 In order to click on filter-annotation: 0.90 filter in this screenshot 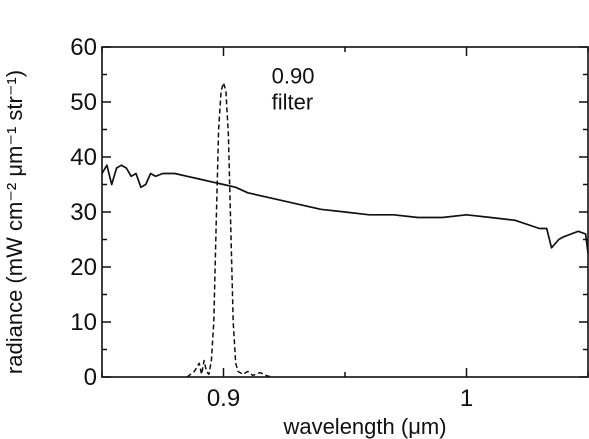, I will do `click(296, 89)`.